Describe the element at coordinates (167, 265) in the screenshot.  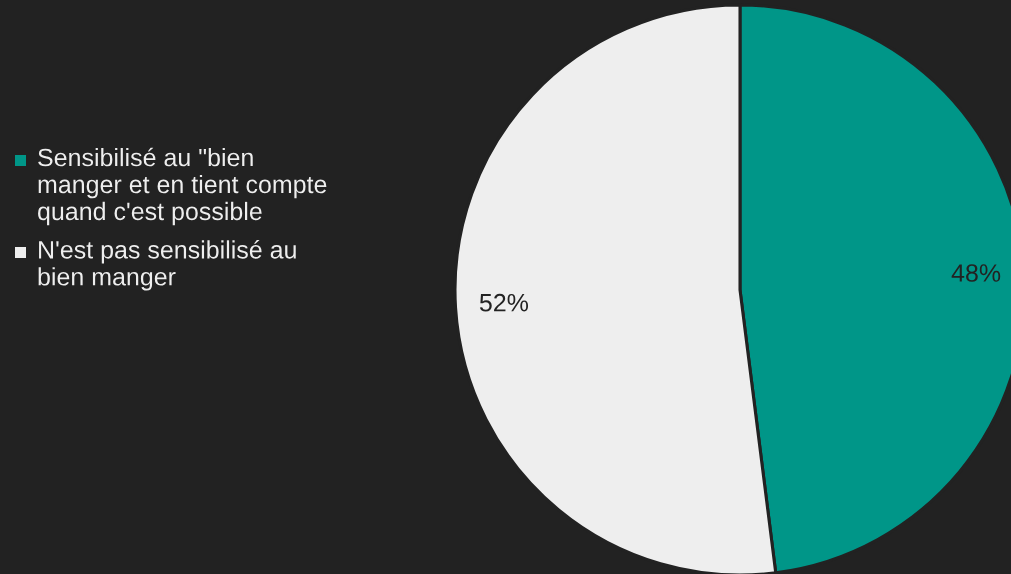
I see `legend-label: N'est pas sensibilisé au bien manger` at that location.